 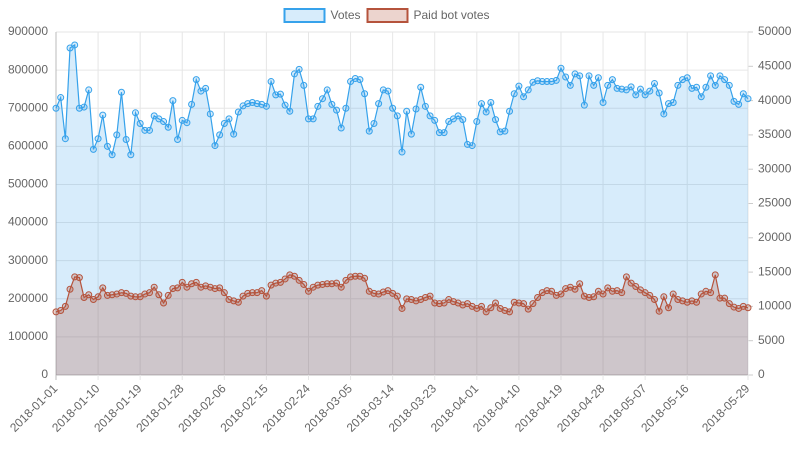 I want to click on y2-tick-label: 5000, so click(x=771, y=340).